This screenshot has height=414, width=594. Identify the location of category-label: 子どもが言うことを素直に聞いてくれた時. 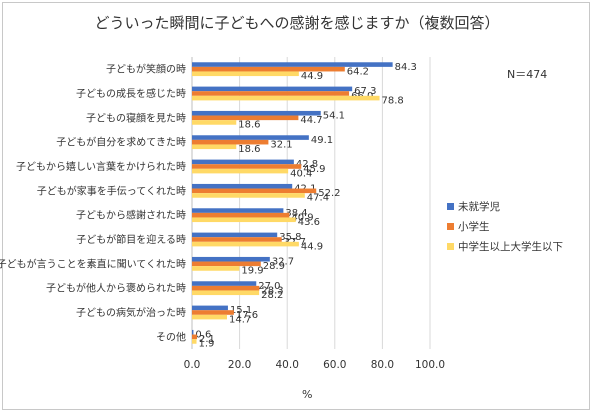
(93, 263).